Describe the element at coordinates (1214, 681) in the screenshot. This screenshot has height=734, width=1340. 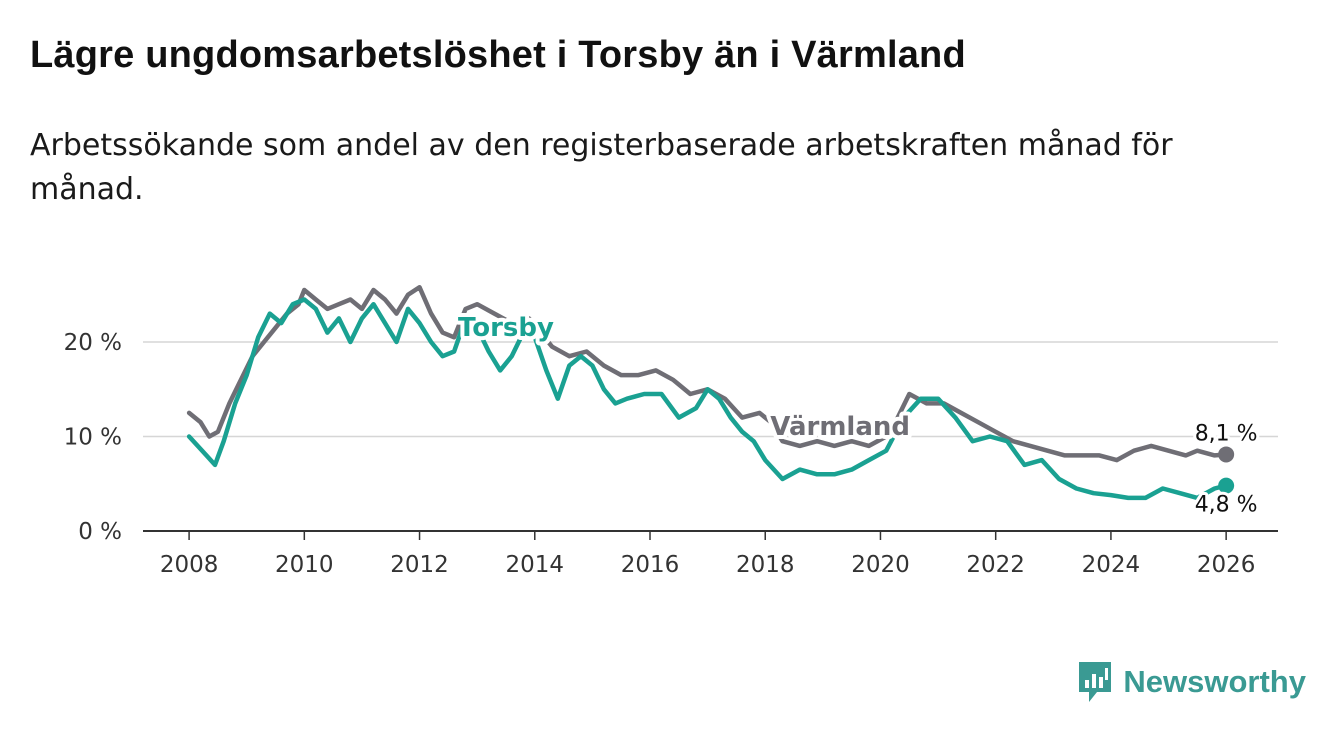
I see `brand-name: Newsworthy` at that location.